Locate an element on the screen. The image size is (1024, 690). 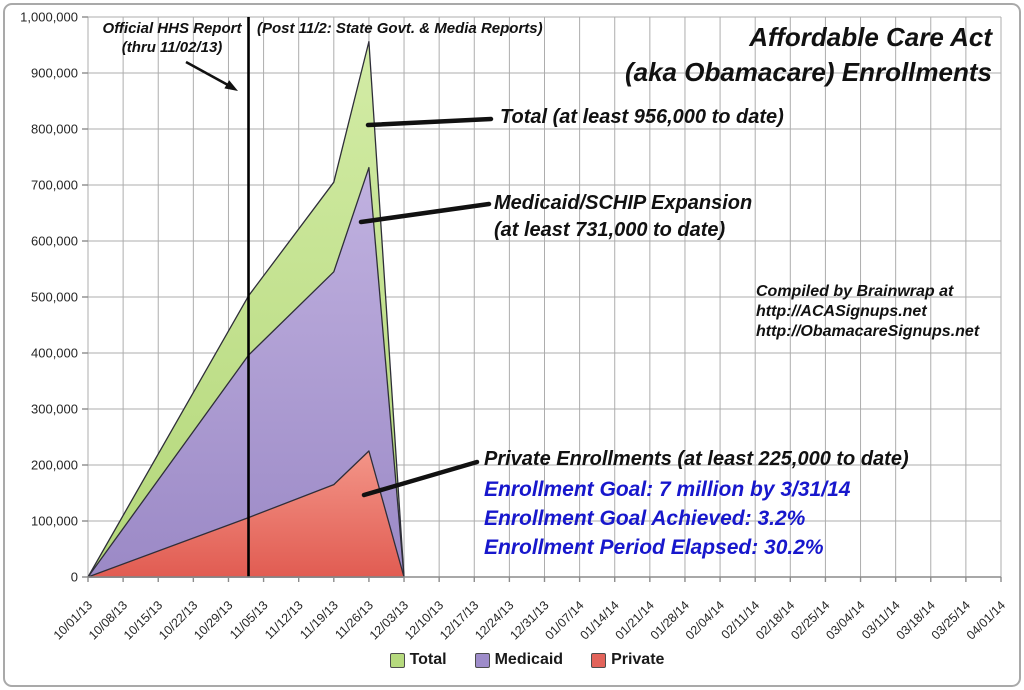
legend-label-private: Private is located at coordinates (638, 659).